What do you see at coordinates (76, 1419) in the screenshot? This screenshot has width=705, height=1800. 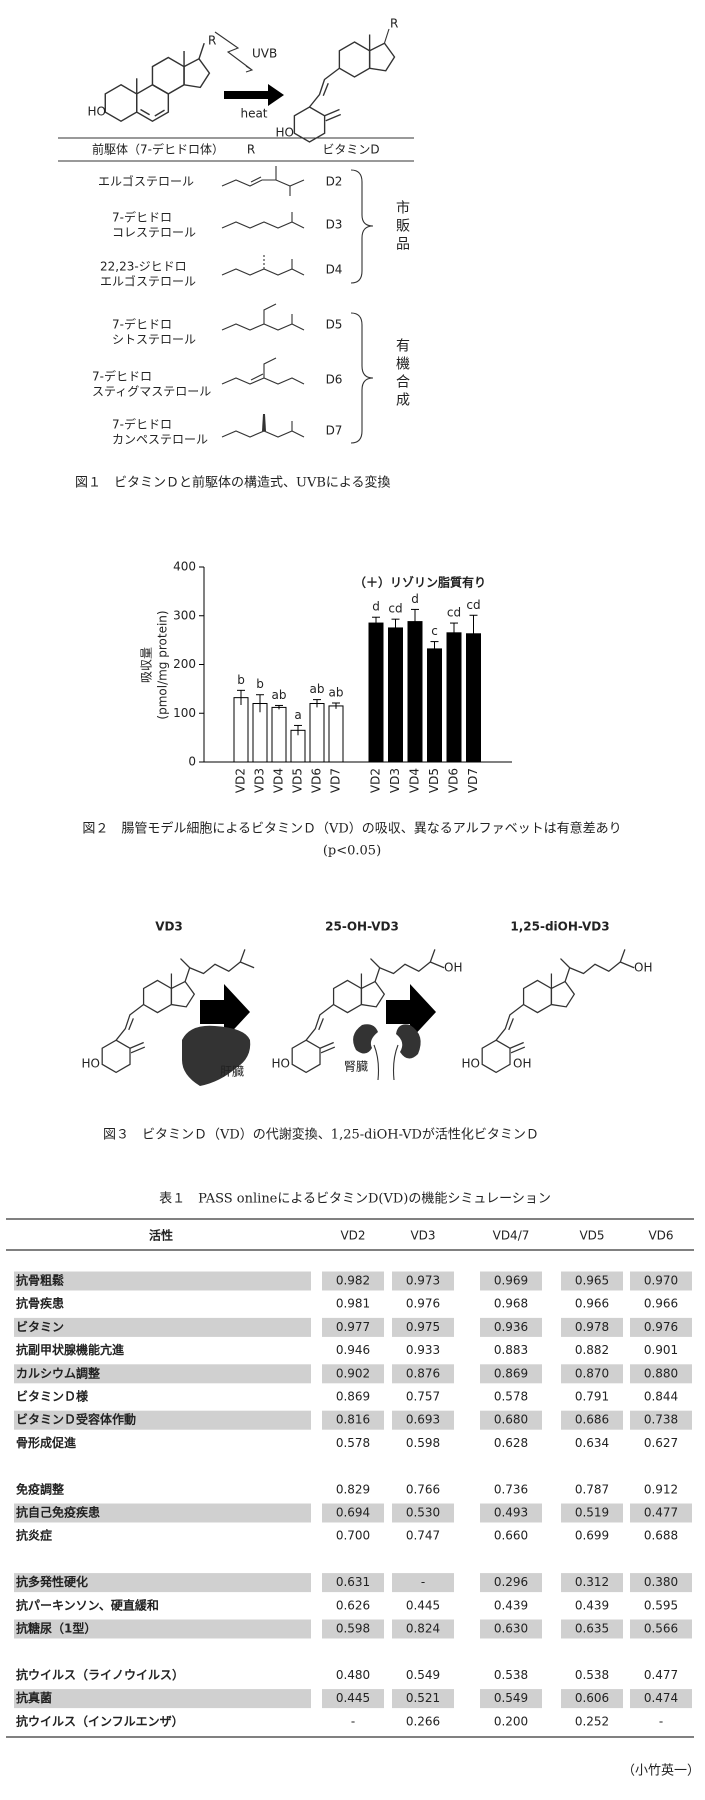 I see `row-label: ビタミンＤ受容体作動` at bounding box center [76, 1419].